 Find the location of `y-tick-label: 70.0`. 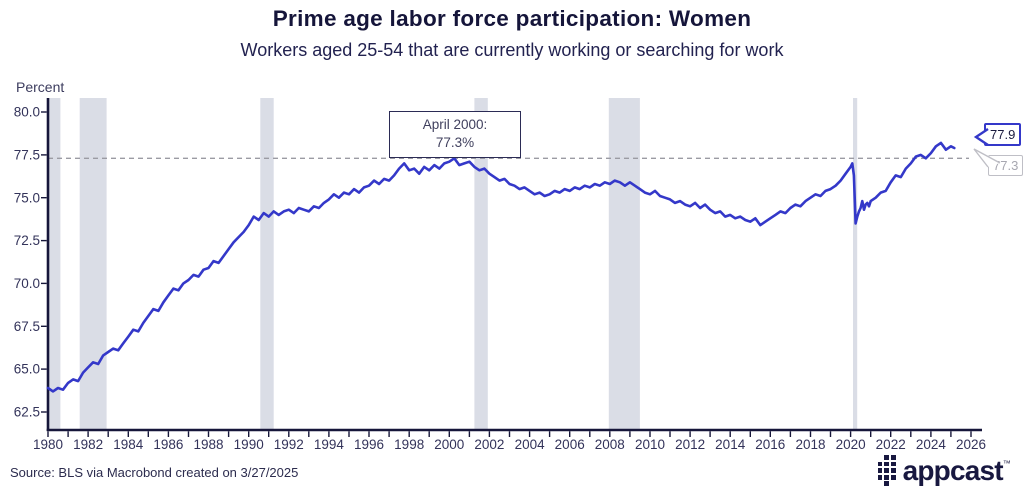

y-tick-label: 70.0 is located at coordinates (27, 283).